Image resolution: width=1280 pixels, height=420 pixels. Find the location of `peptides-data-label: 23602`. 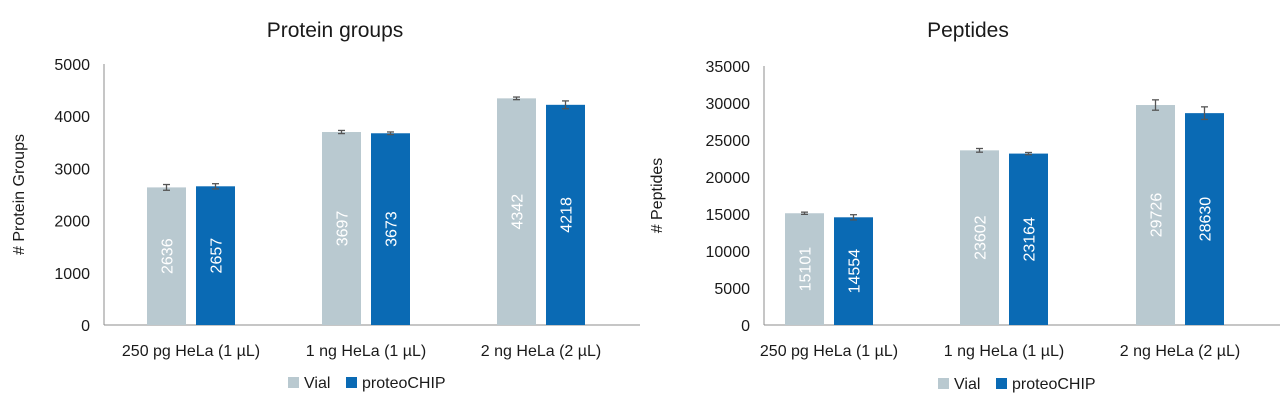

peptides-data-label: 23602 is located at coordinates (981, 237).